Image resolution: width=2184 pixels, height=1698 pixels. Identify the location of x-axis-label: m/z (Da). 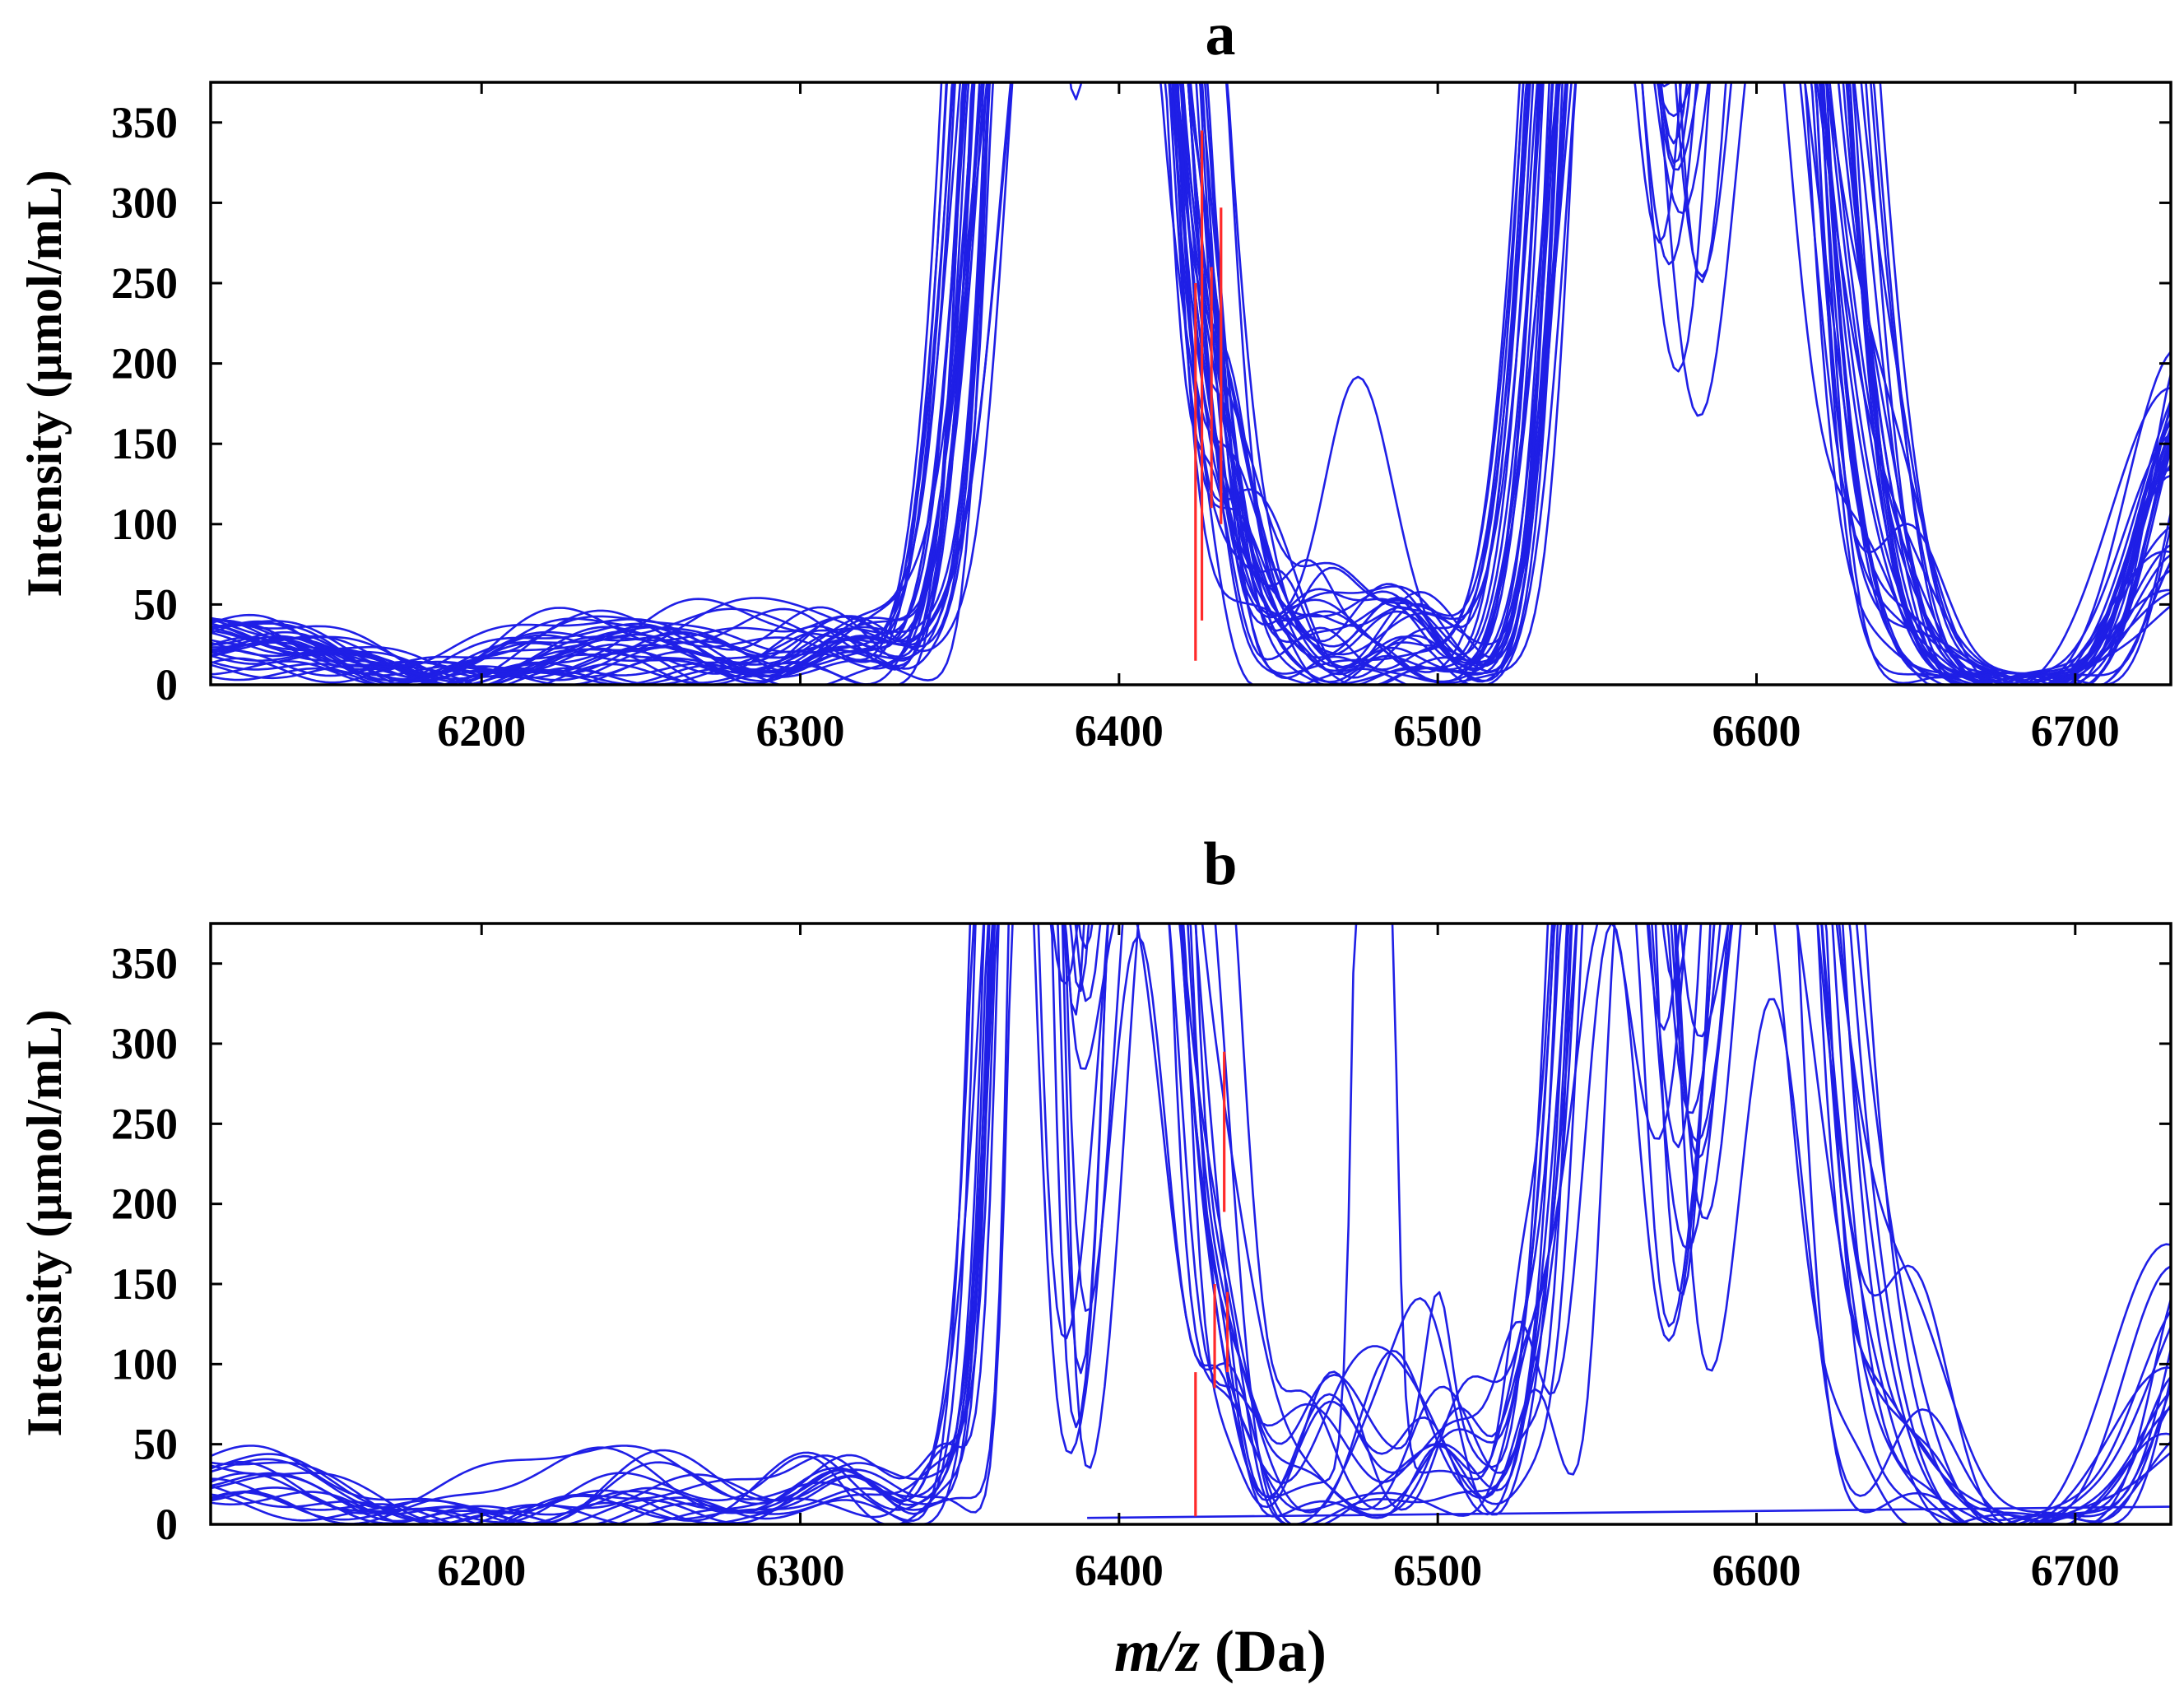
(1220, 1651).